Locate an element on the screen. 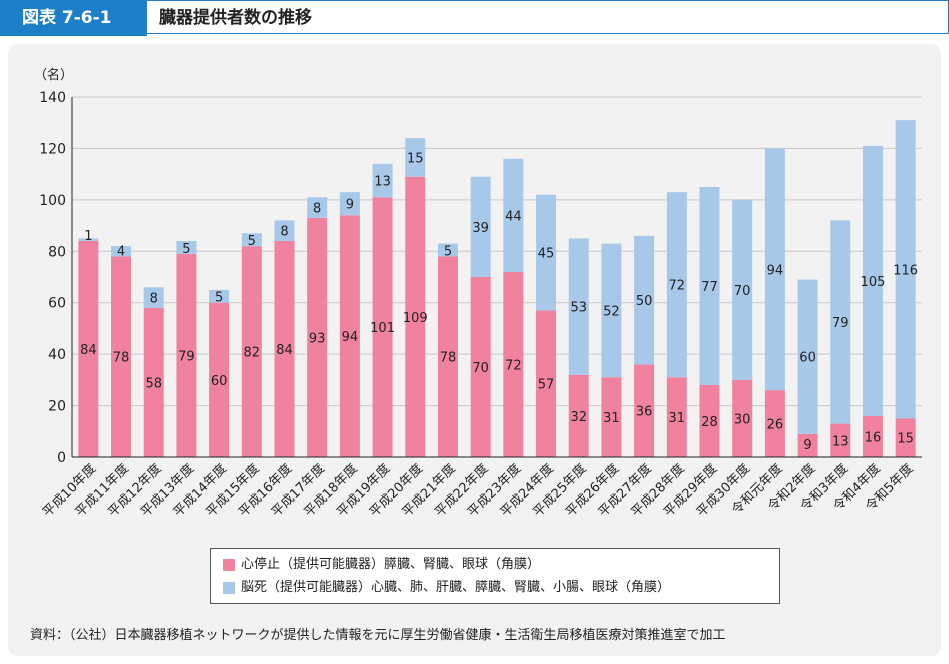 Image resolution: width=949 pixels, height=664 pixels. data-label-cardiac: 101 is located at coordinates (382, 328).